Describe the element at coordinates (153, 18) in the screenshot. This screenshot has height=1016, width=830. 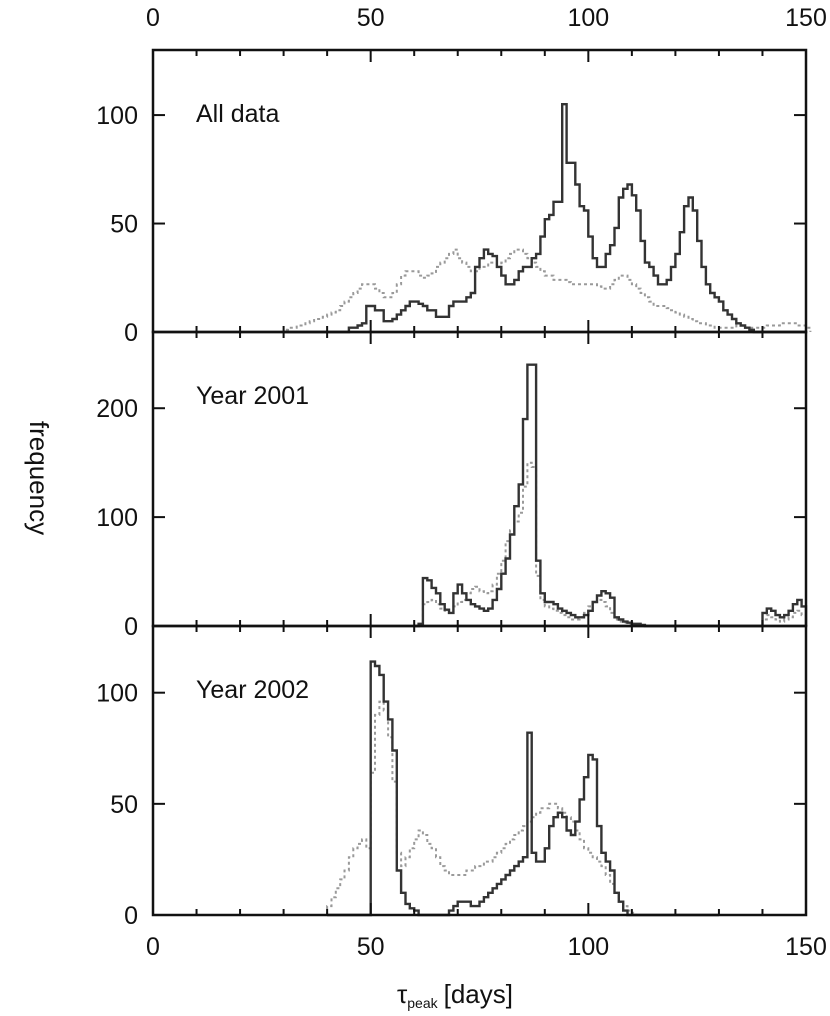
I see `top-x-tick-label: 0` at that location.